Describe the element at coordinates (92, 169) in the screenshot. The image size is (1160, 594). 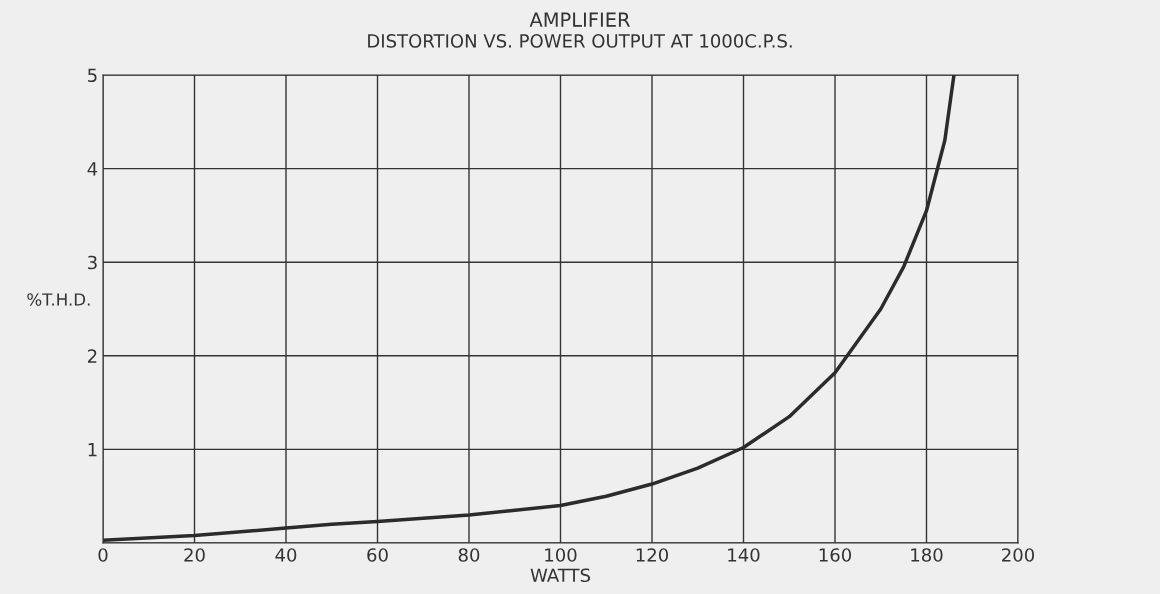
I see `y-tick-label: 4` at that location.